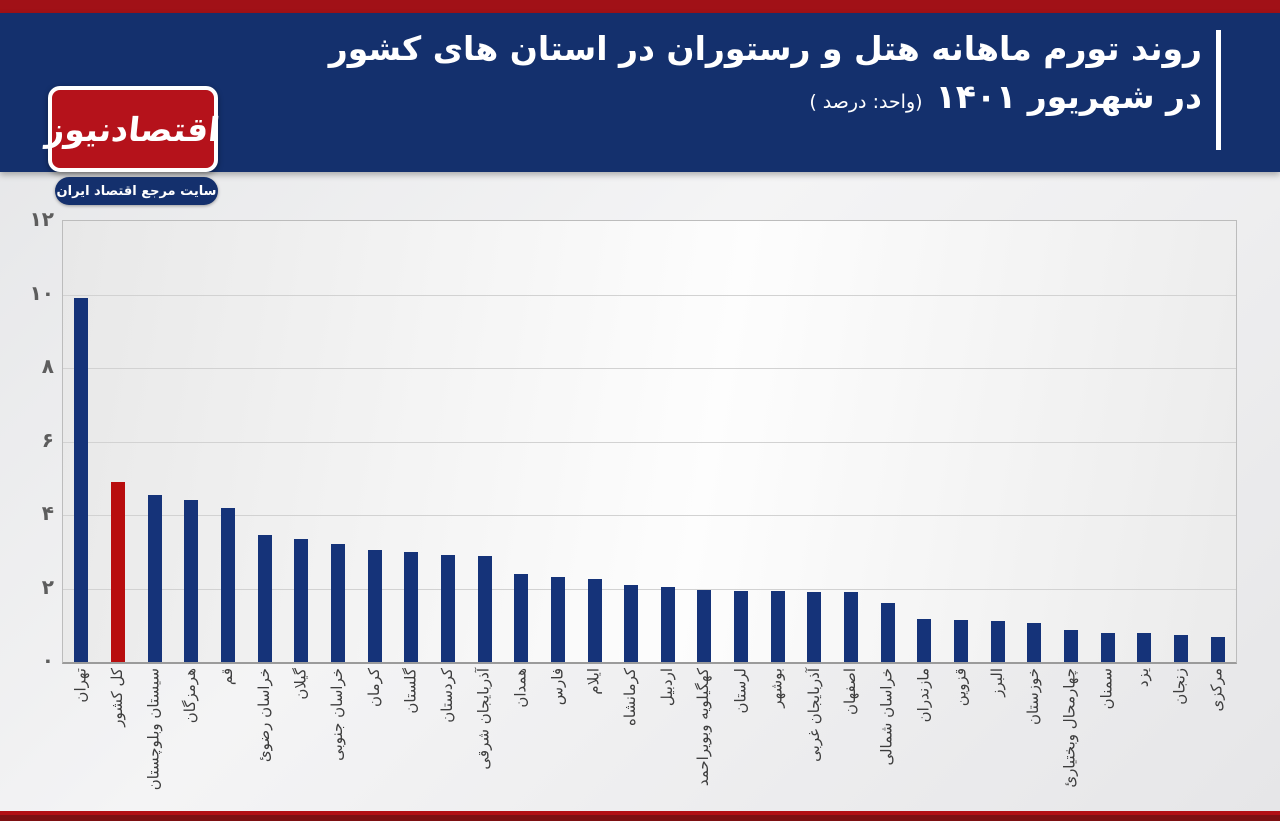  What do you see at coordinates (336, 714) in the screenshot?
I see `x-label: خراسان جنوبی` at bounding box center [336, 714].